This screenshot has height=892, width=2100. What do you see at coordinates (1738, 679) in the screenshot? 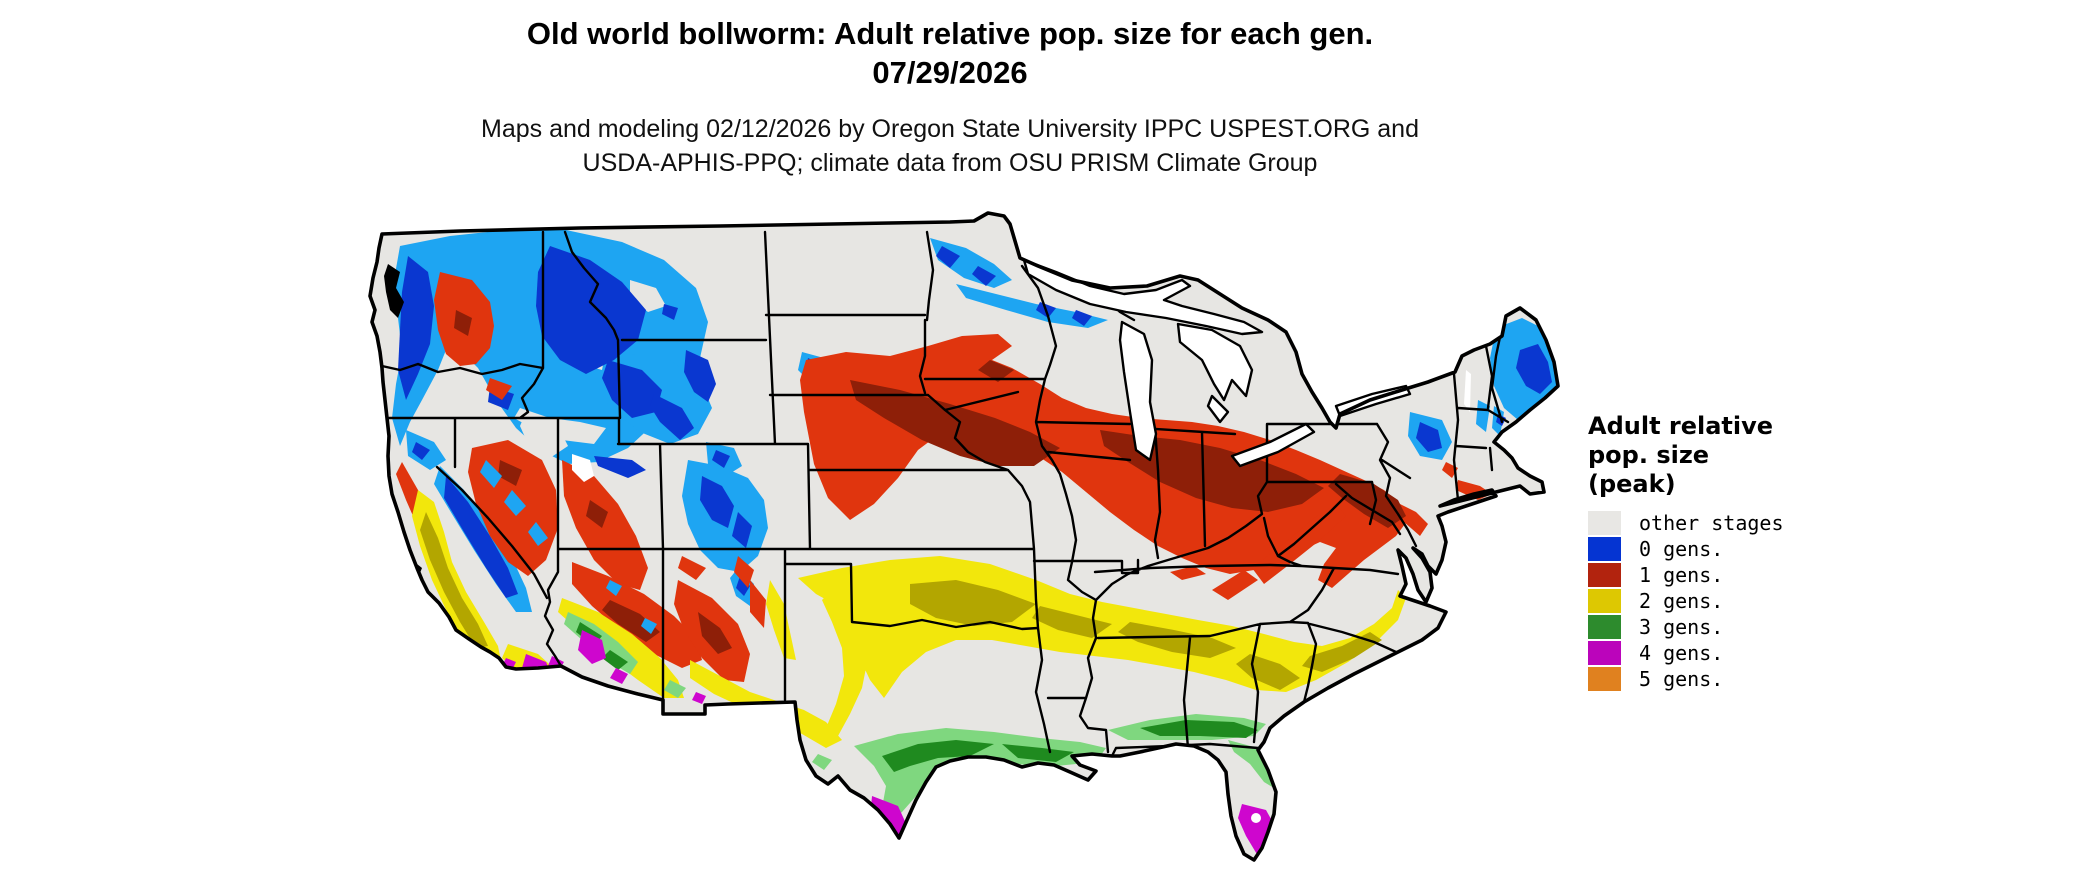
I see `legend-item-5-gens: 5 gens.` at bounding box center [1738, 679].